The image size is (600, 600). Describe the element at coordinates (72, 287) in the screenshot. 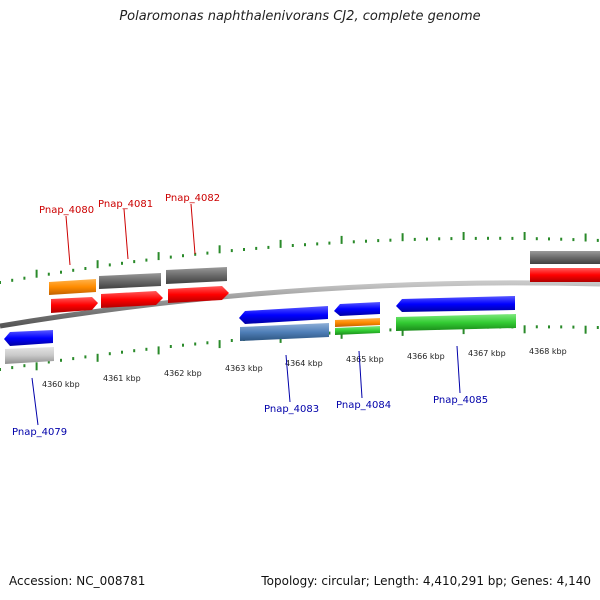

I see `gene-pnap-4080-feature` at that location.